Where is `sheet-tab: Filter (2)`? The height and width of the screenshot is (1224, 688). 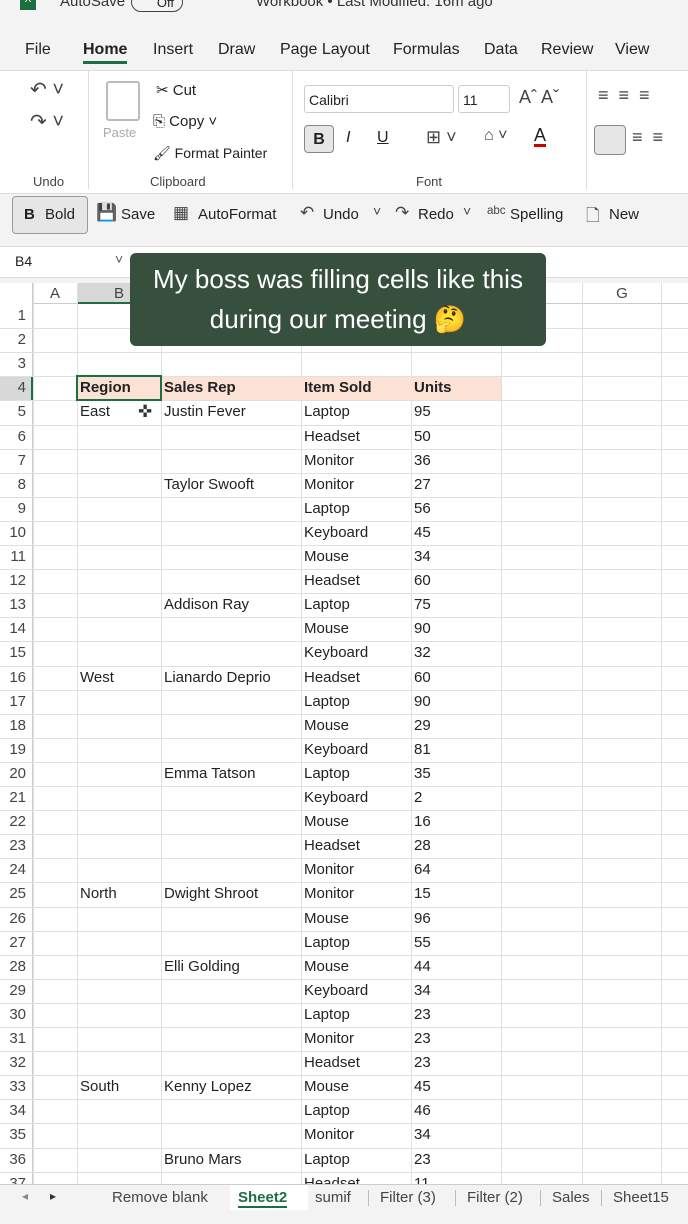 sheet-tab: Filter (2) is located at coordinates (495, 1197).